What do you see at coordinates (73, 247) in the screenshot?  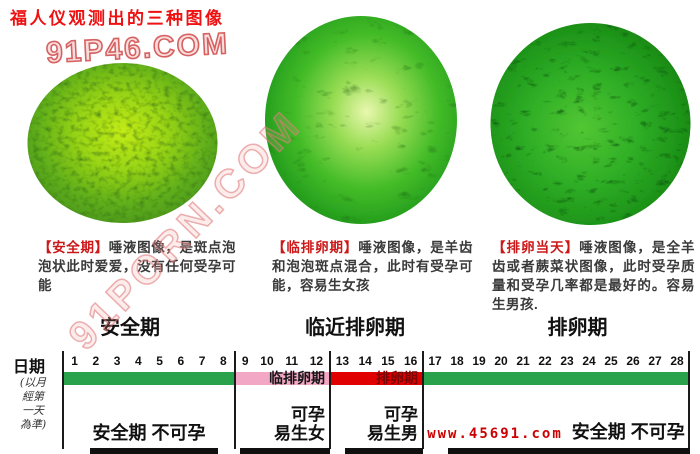 I see `period-tag-safe: 【安全期】` at bounding box center [73, 247].